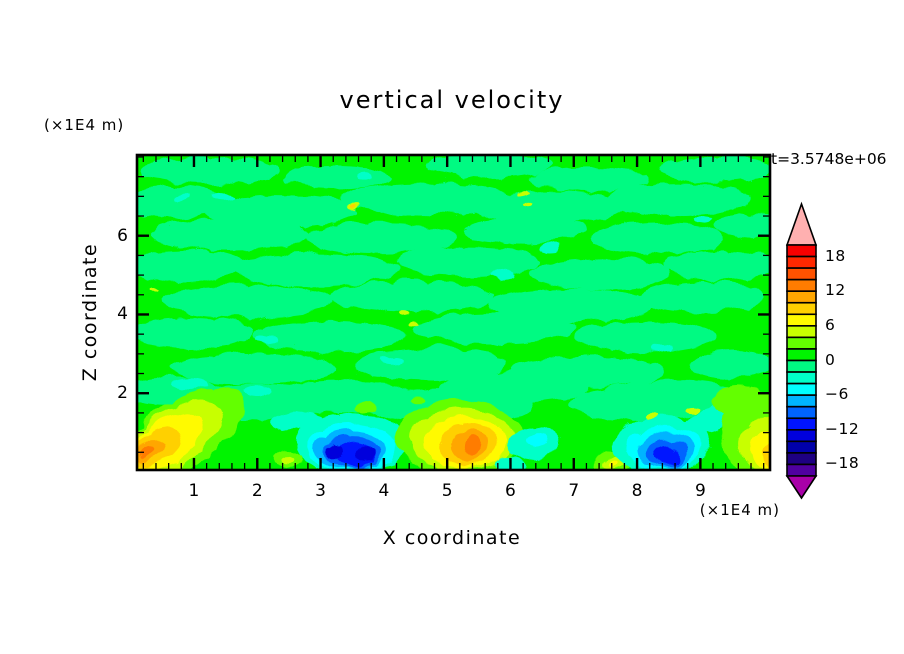  What do you see at coordinates (739, 510) in the screenshot?
I see `x-axis-units-label: (×1E4 m)` at bounding box center [739, 510].